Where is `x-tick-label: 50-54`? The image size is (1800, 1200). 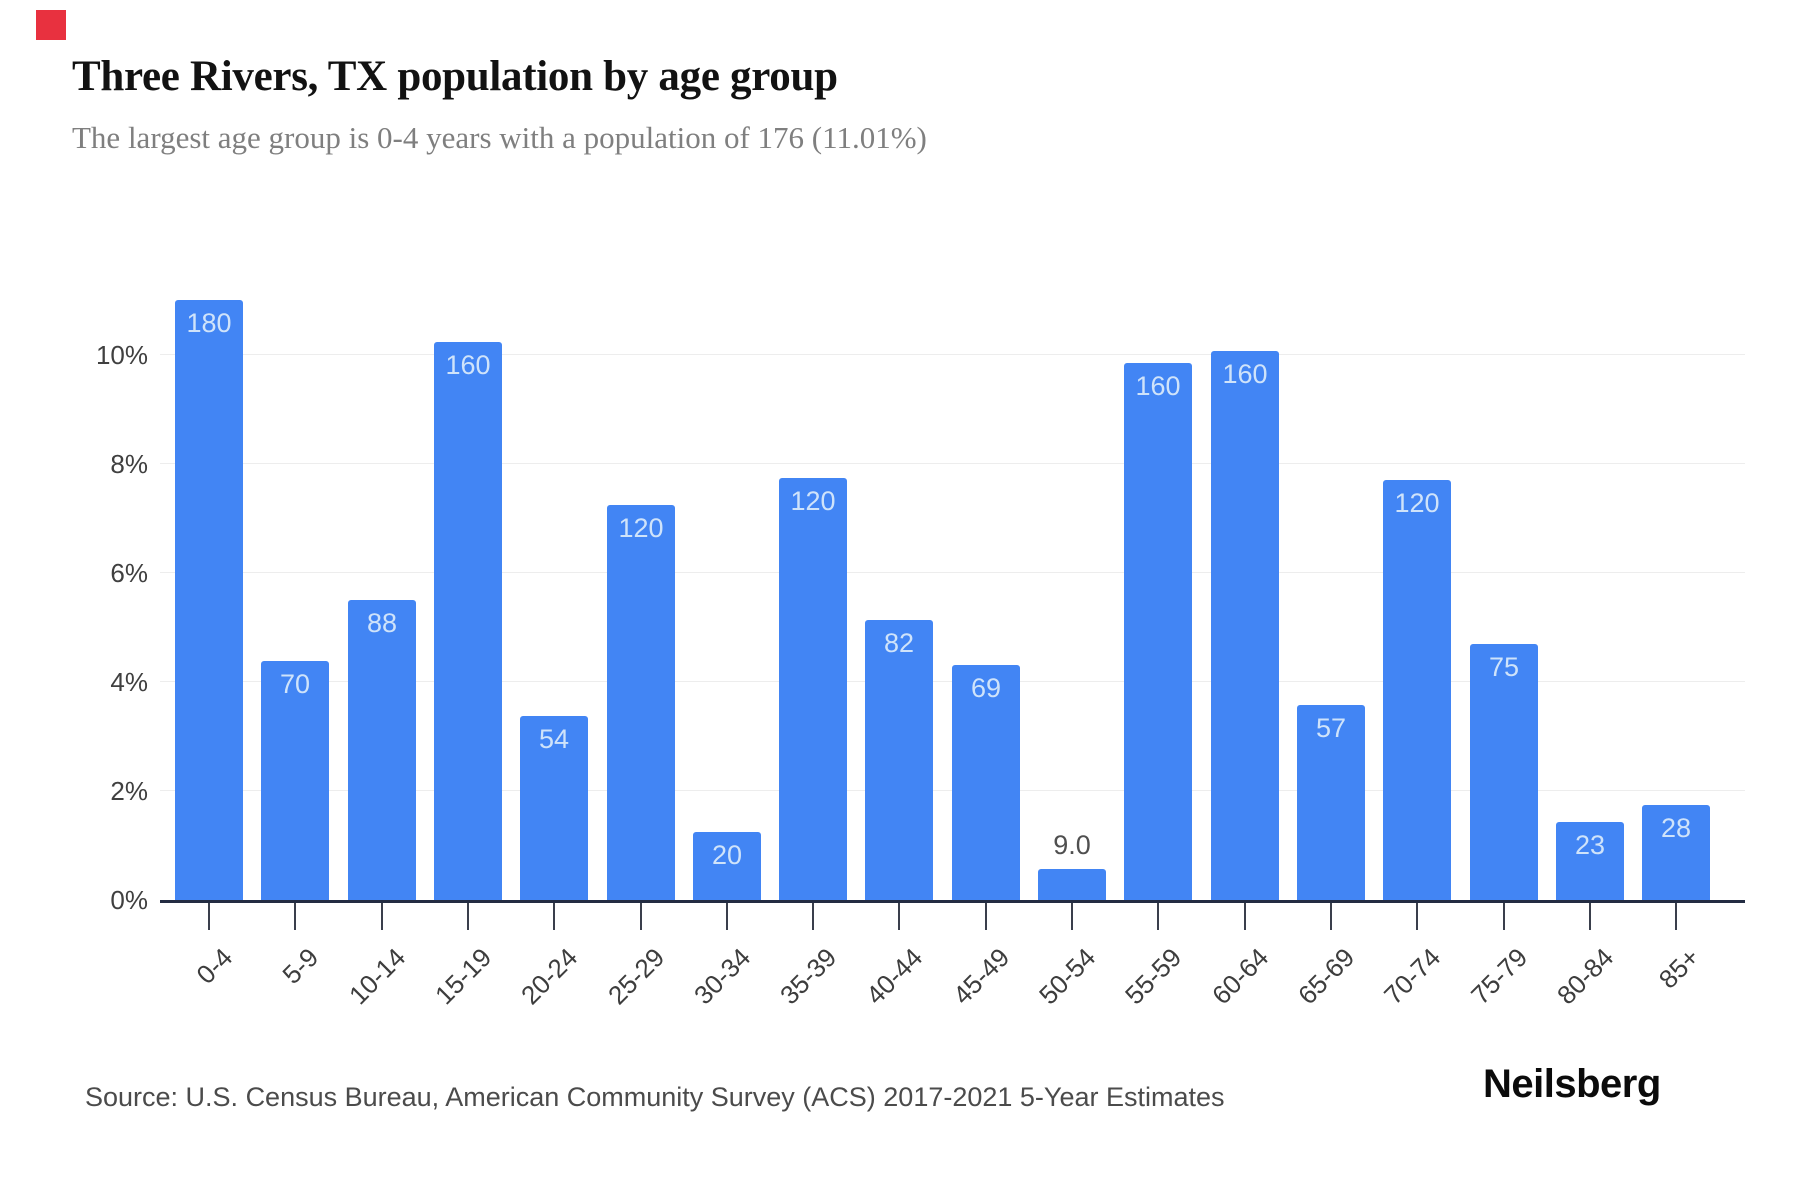
x-tick-label: 50-54 is located at coordinates (1067, 976).